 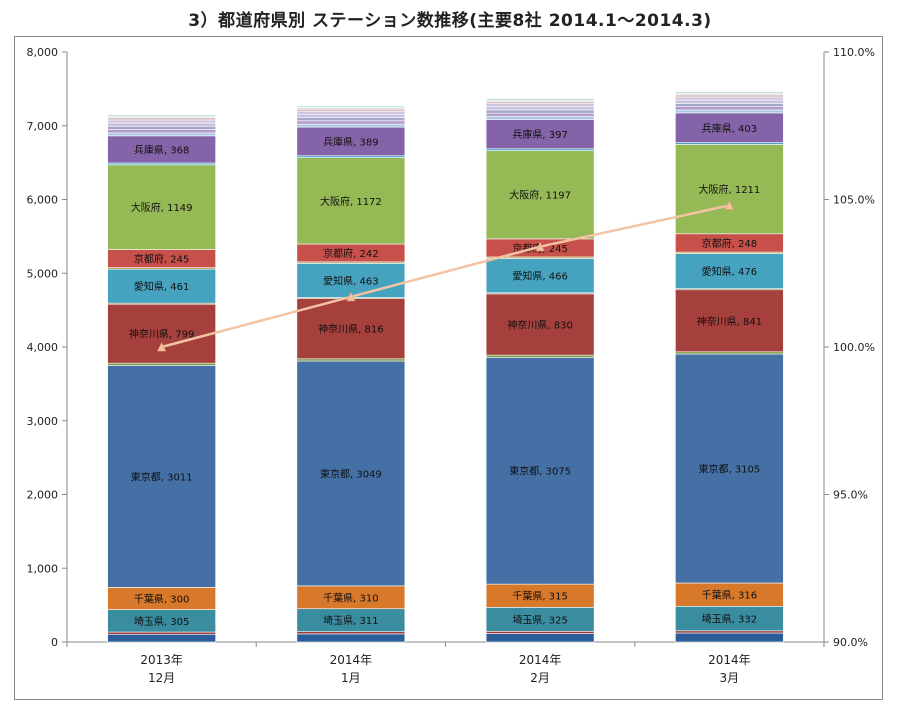 What do you see at coordinates (43, 52) in the screenshot?
I see `y-tick-label: 8,000` at bounding box center [43, 52].